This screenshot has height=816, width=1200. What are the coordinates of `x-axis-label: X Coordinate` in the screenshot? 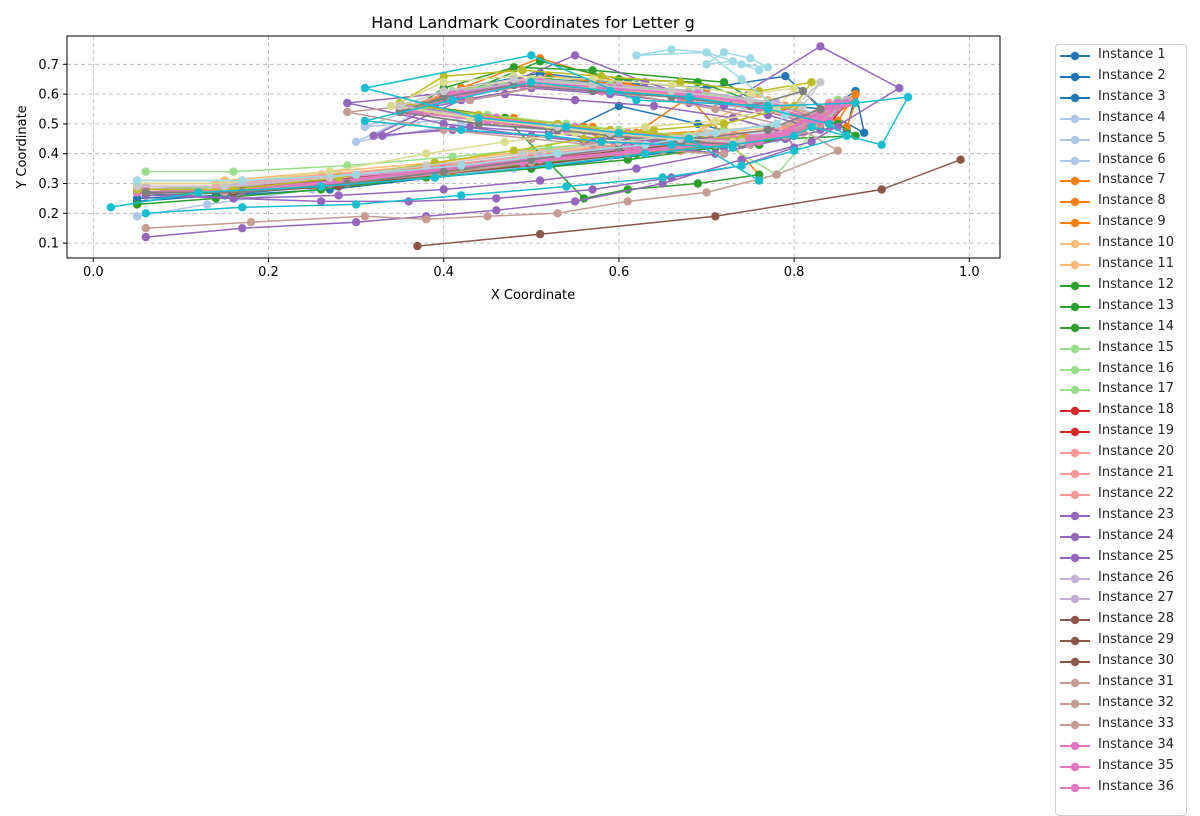 It's located at (533, 295).